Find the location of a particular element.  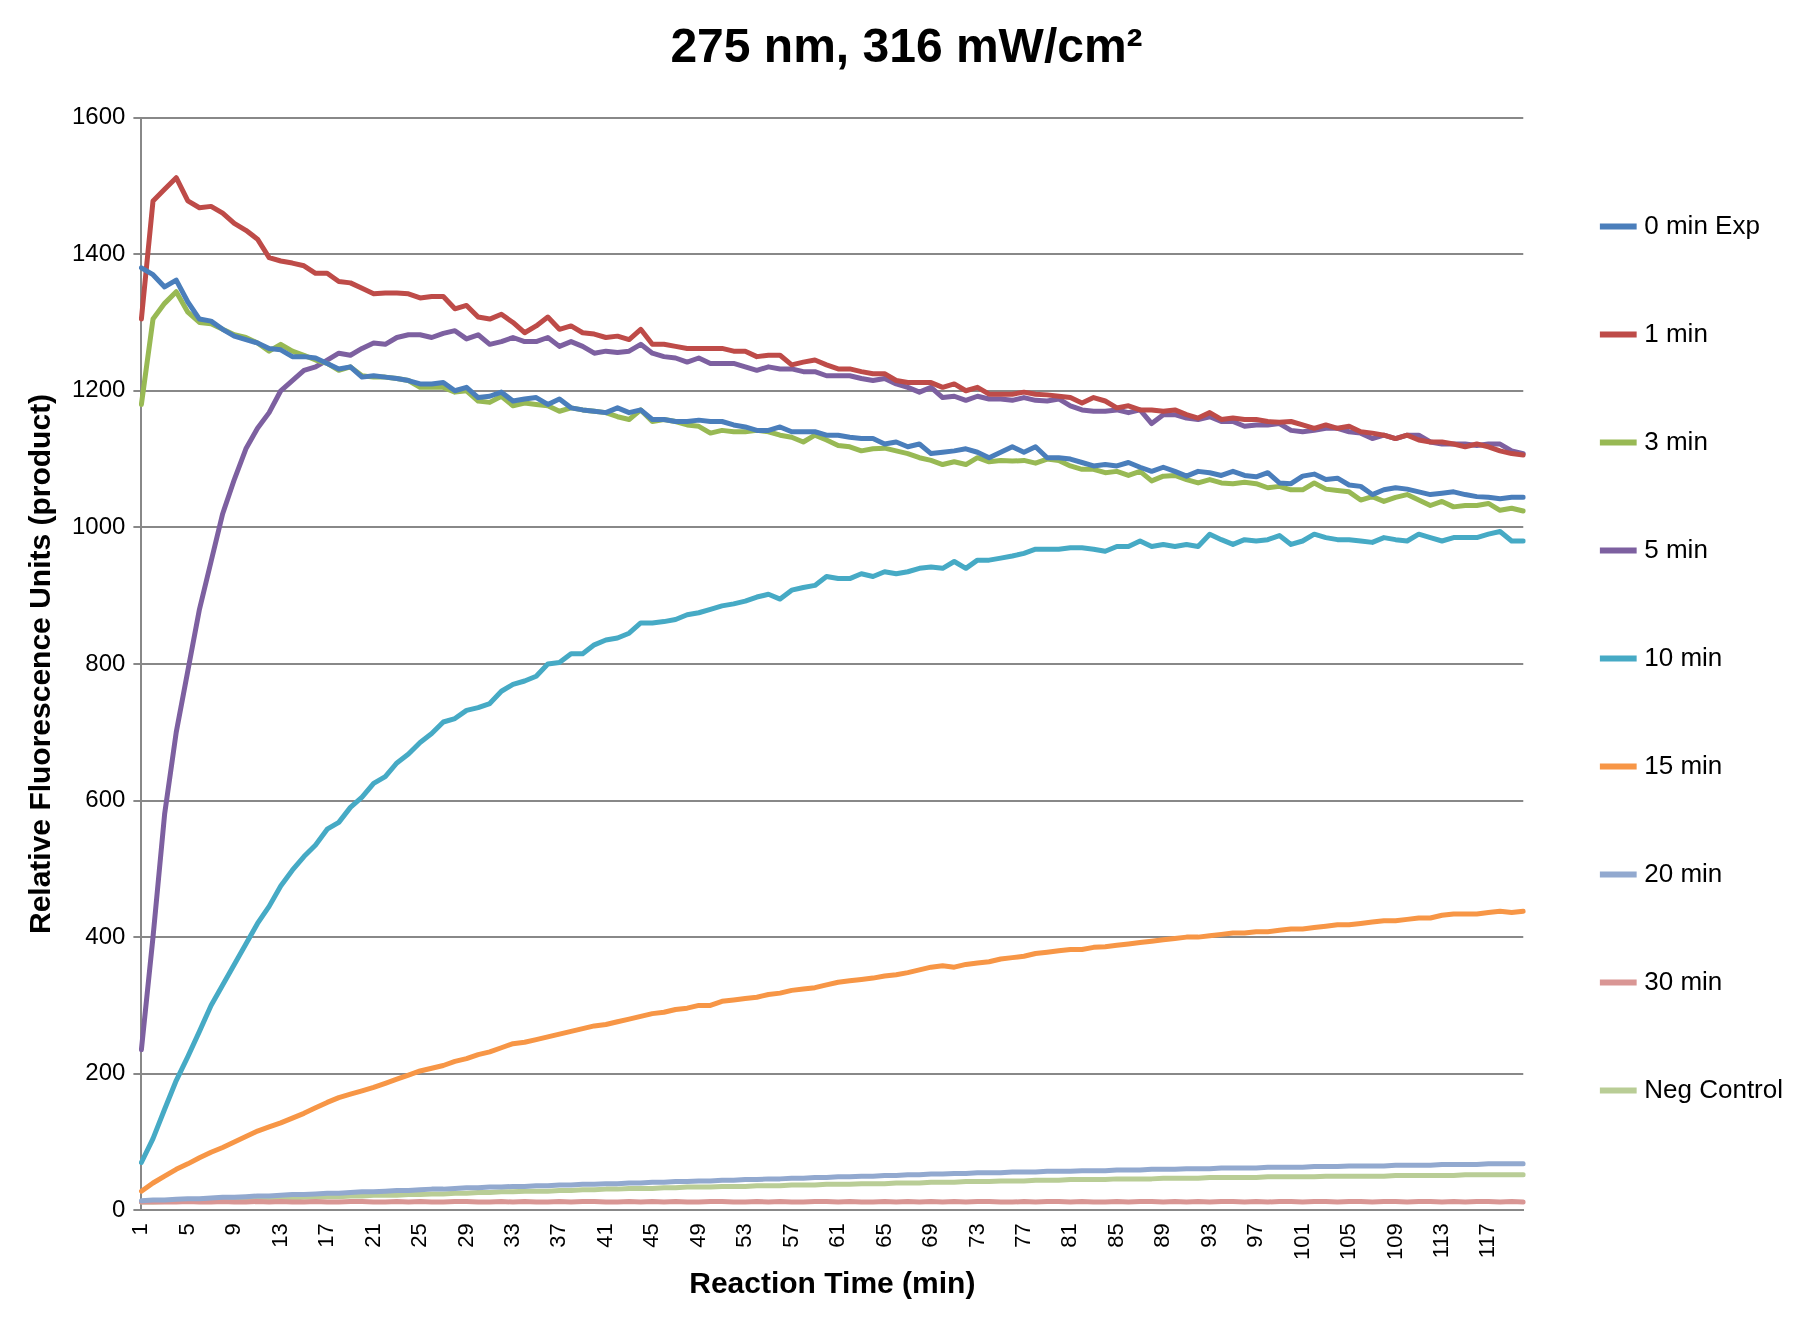

x-tick-label: 85 is located at coordinates (1115, 1235).